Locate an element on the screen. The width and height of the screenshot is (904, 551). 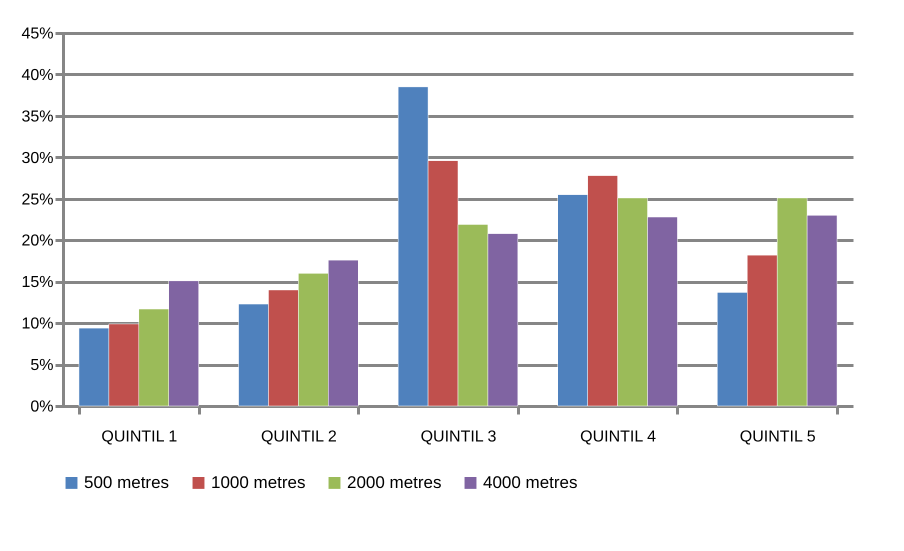
x-tick-label: QUINTIL 1 is located at coordinates (139, 437).